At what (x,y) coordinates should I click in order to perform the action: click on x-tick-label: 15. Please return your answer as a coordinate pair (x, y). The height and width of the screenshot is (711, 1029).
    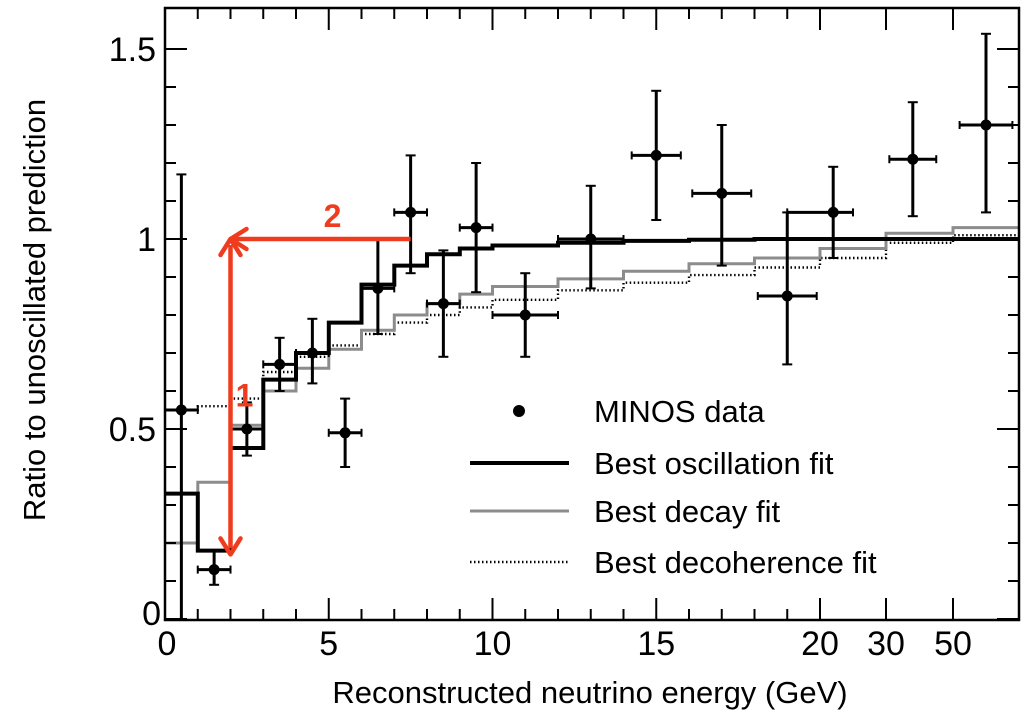
    Looking at the image, I should click on (656, 644).